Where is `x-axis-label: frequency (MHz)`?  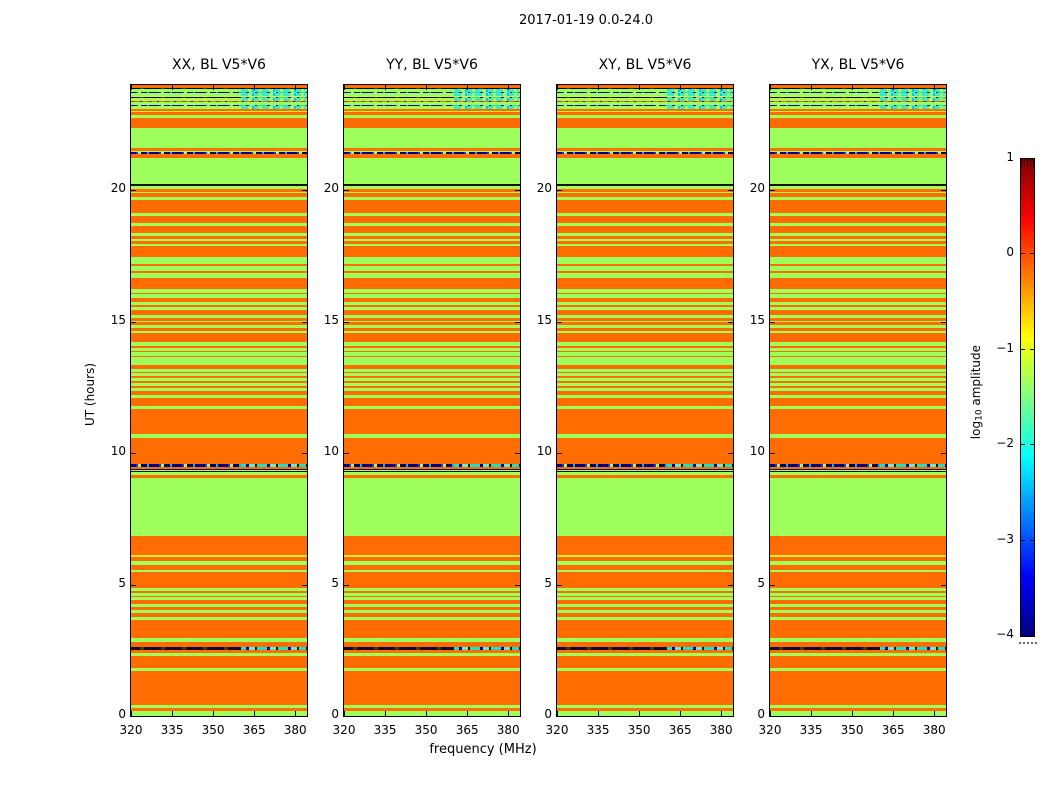
x-axis-label: frequency (MHz) is located at coordinates (483, 749).